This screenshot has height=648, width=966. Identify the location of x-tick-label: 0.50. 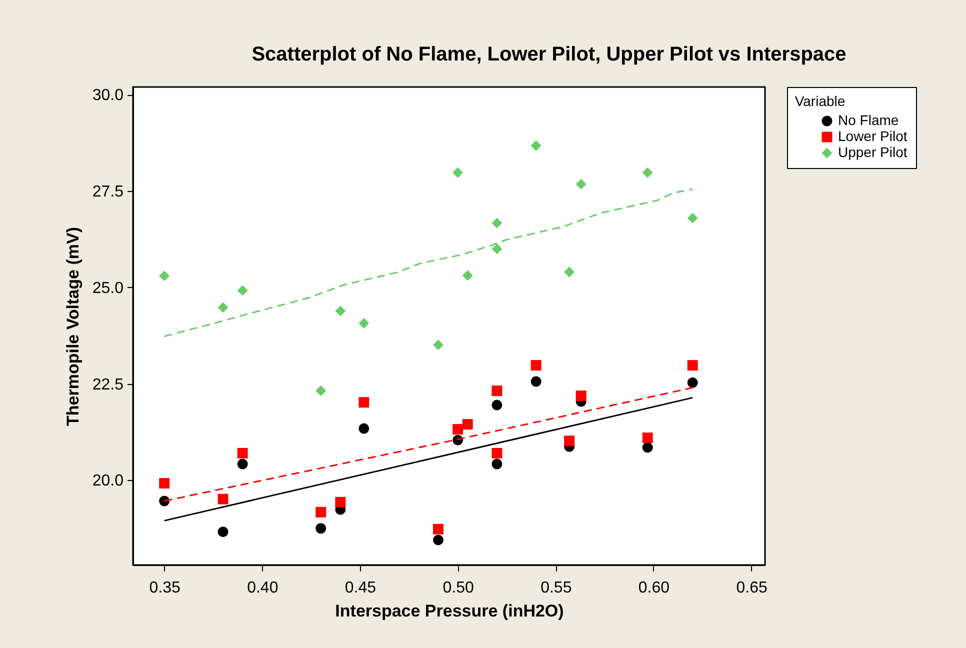
(458, 588).